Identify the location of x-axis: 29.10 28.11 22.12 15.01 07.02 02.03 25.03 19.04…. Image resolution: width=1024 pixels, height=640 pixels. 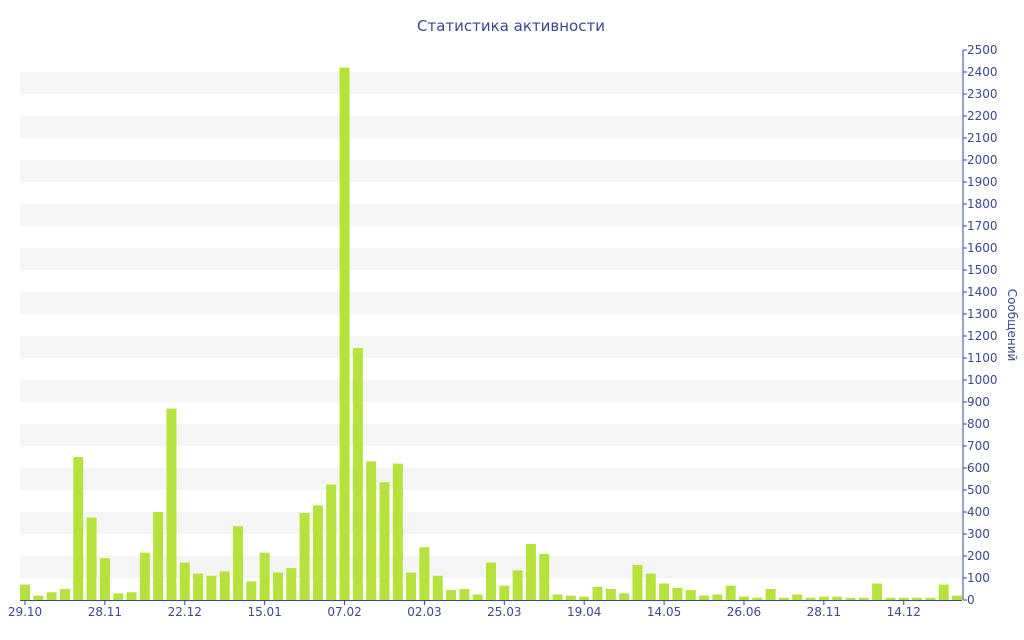
(485, 609).